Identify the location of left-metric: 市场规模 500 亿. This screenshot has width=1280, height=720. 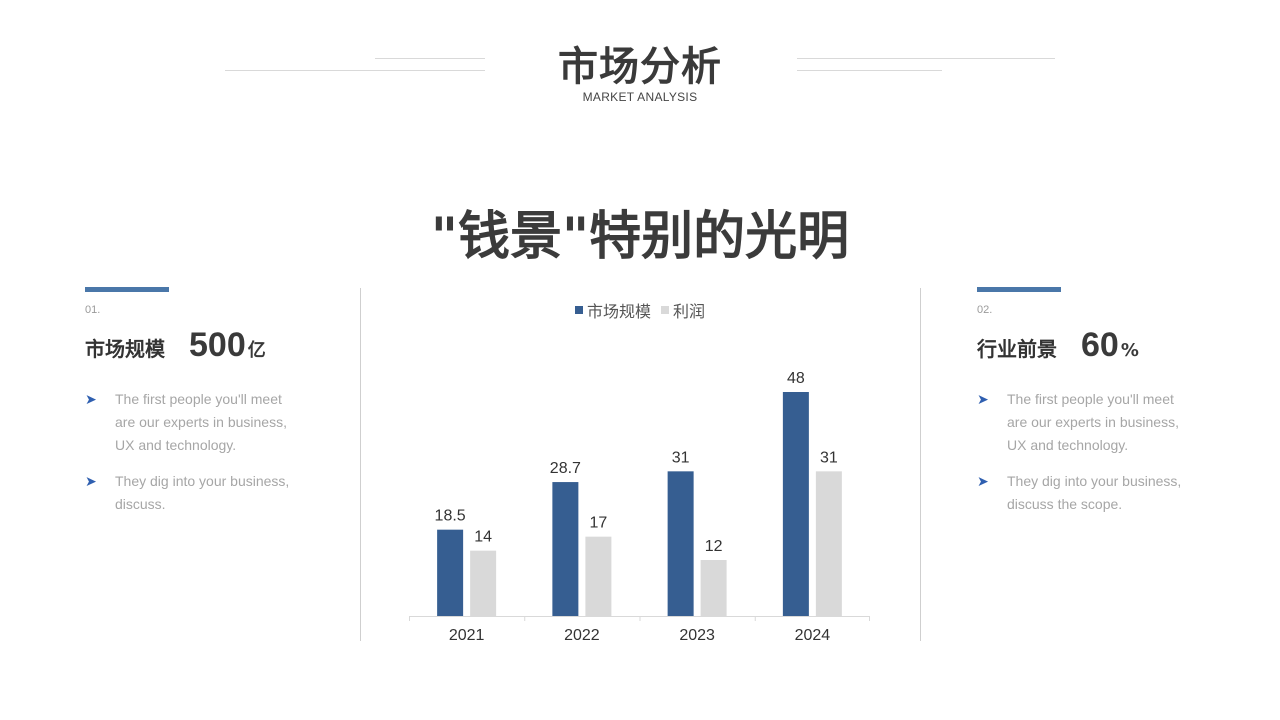
(175, 345).